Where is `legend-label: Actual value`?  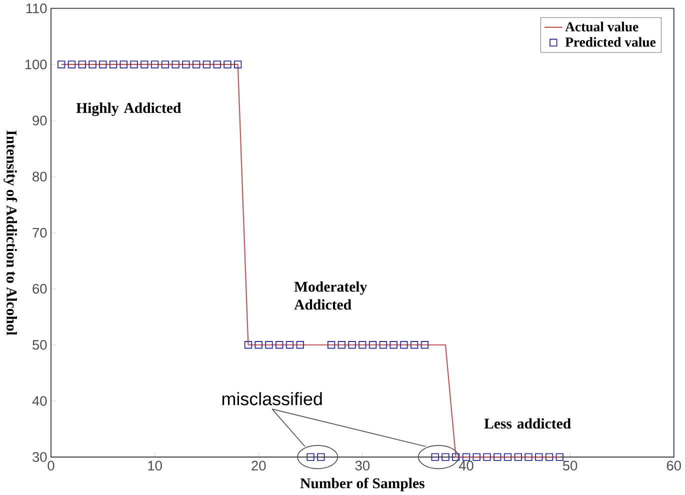 legend-label: Actual value is located at coordinates (601, 27).